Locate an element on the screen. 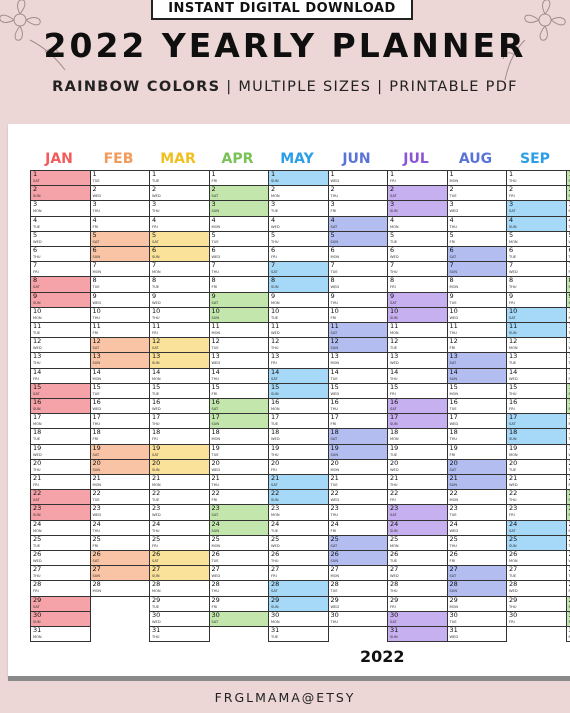 This screenshot has height=713, width=570. day-cell: 12 MON is located at coordinates (536, 346).